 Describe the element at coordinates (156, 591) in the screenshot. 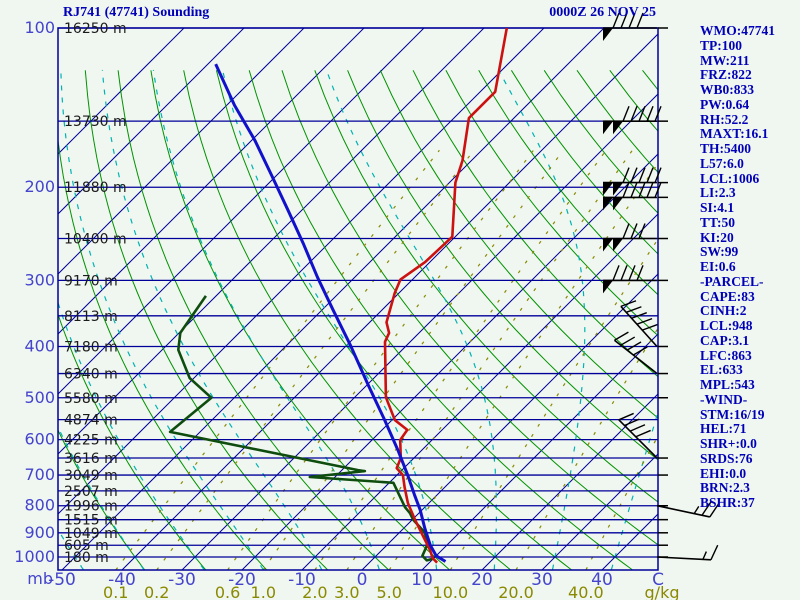

I see `mixing-ratio-label: 0.2` at that location.